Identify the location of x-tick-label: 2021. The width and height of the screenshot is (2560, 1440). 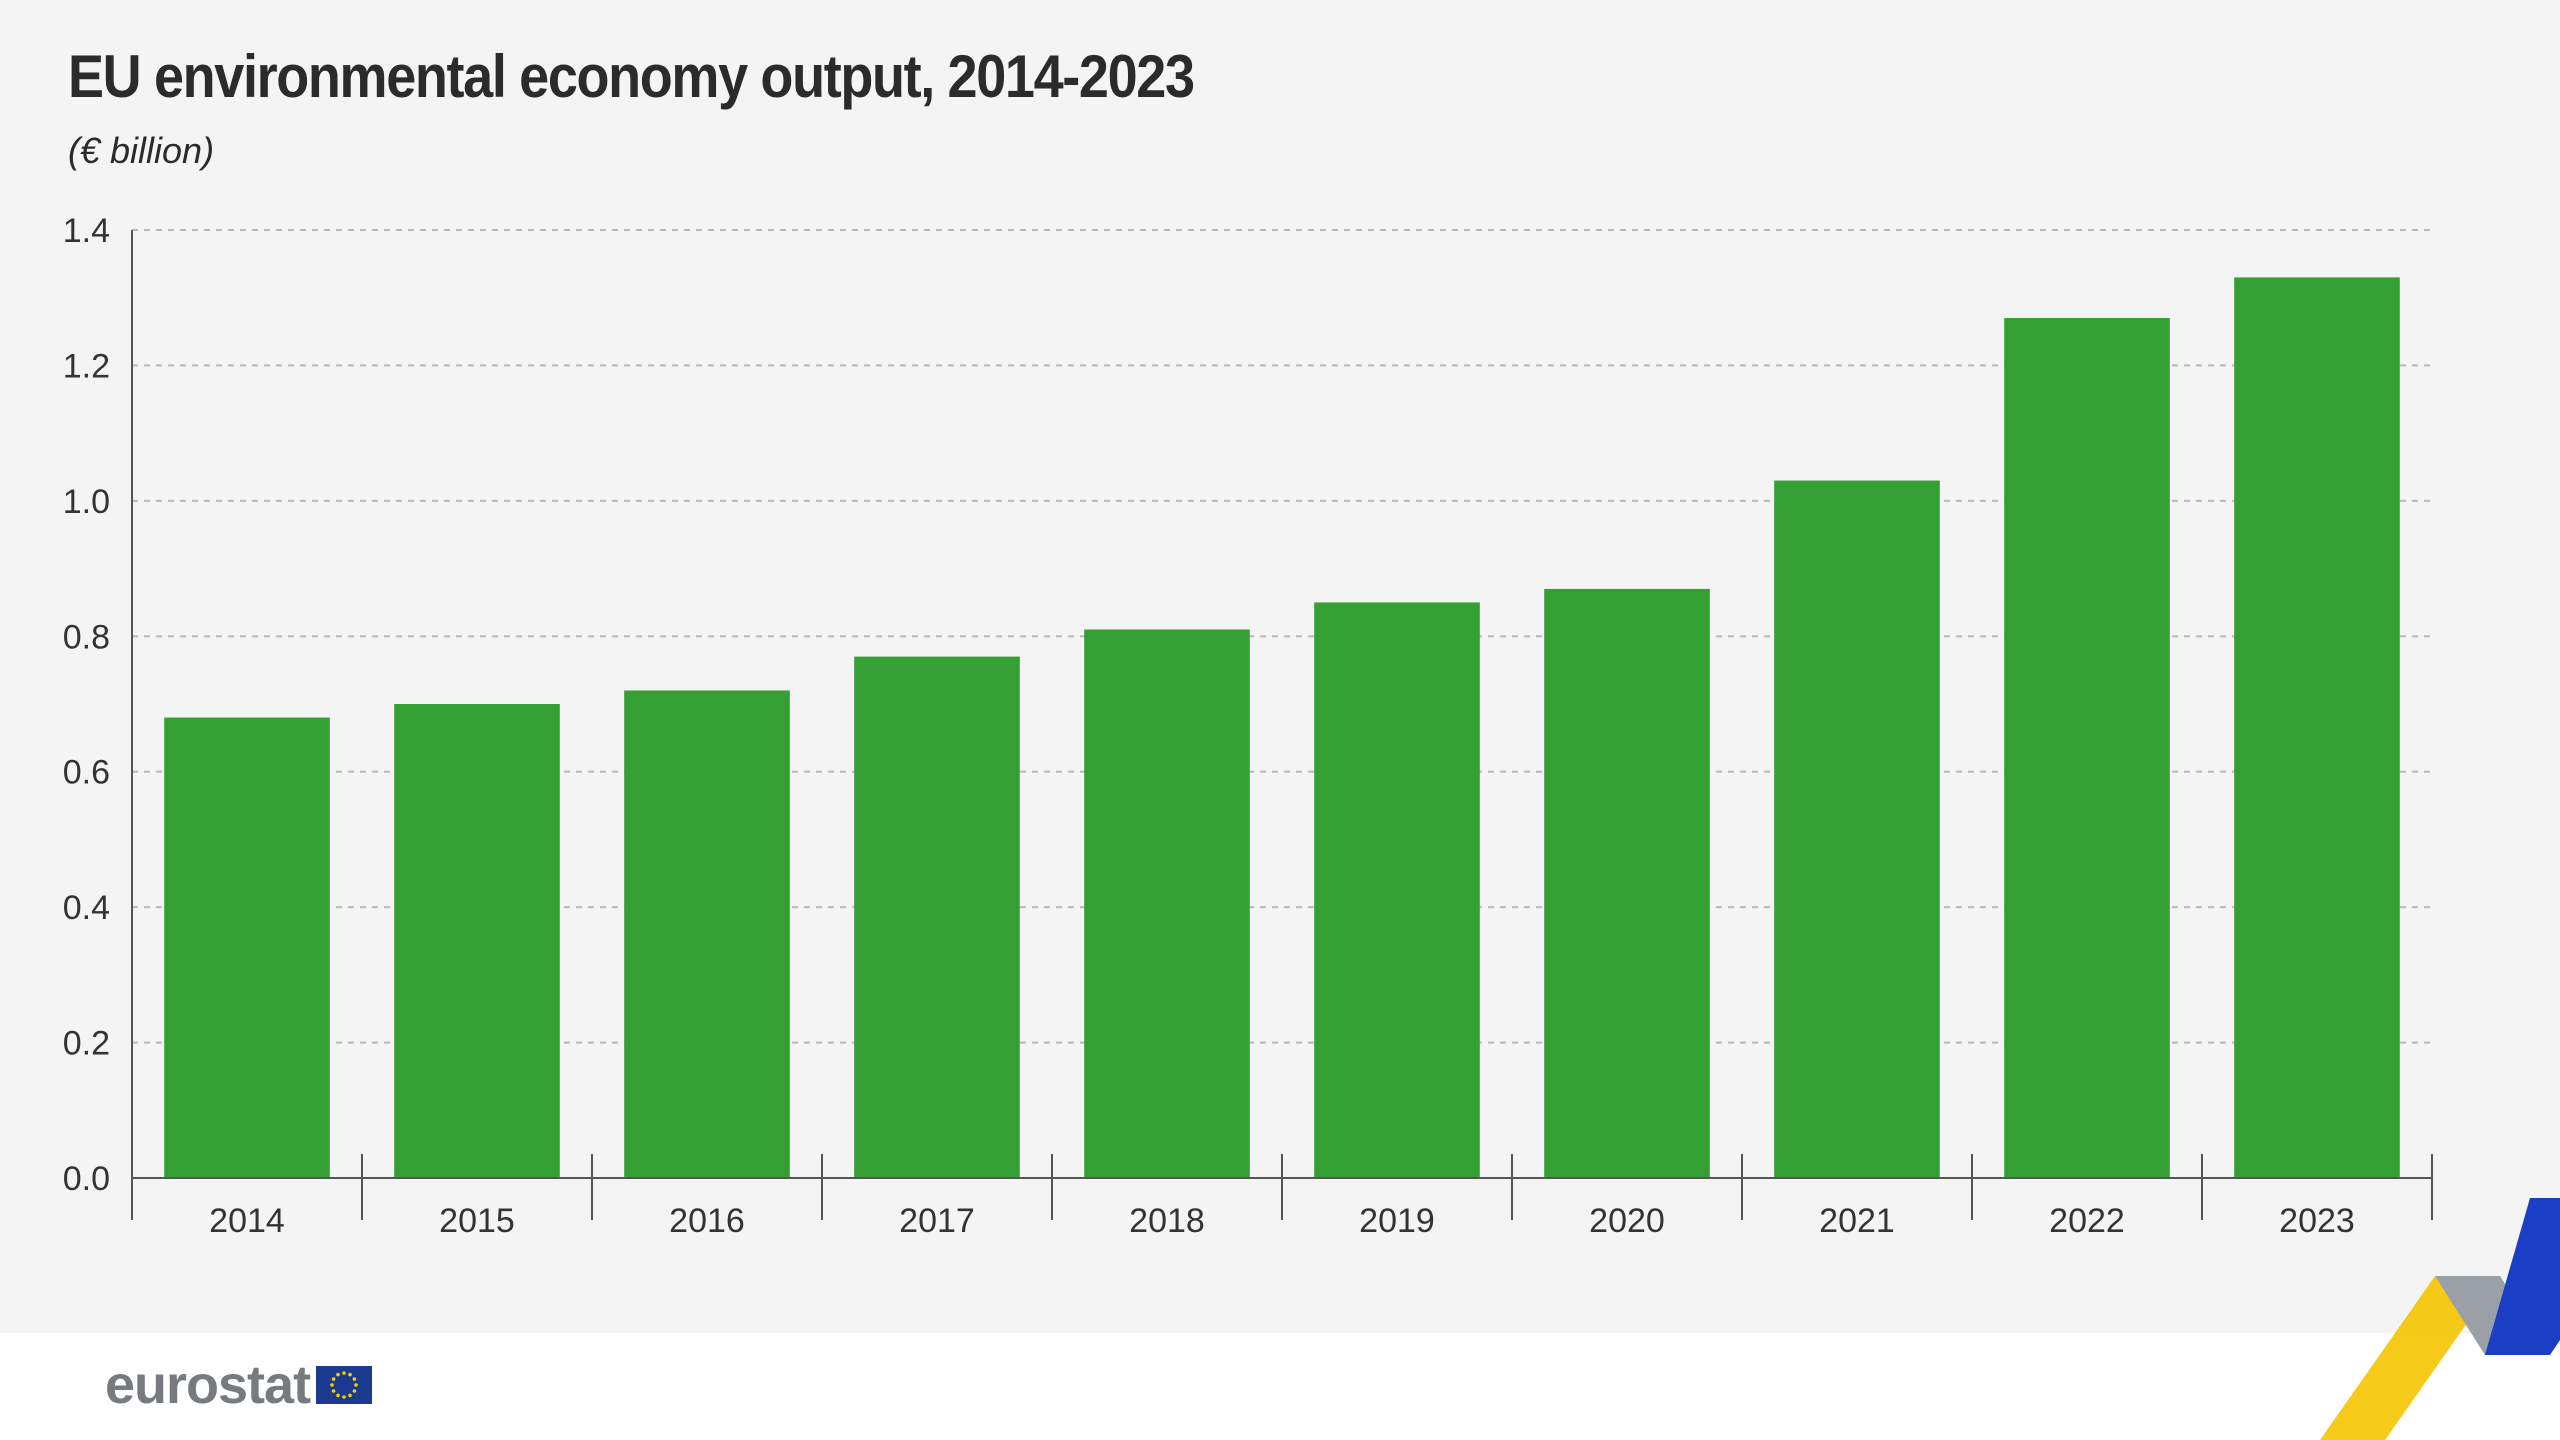
(1857, 1221).